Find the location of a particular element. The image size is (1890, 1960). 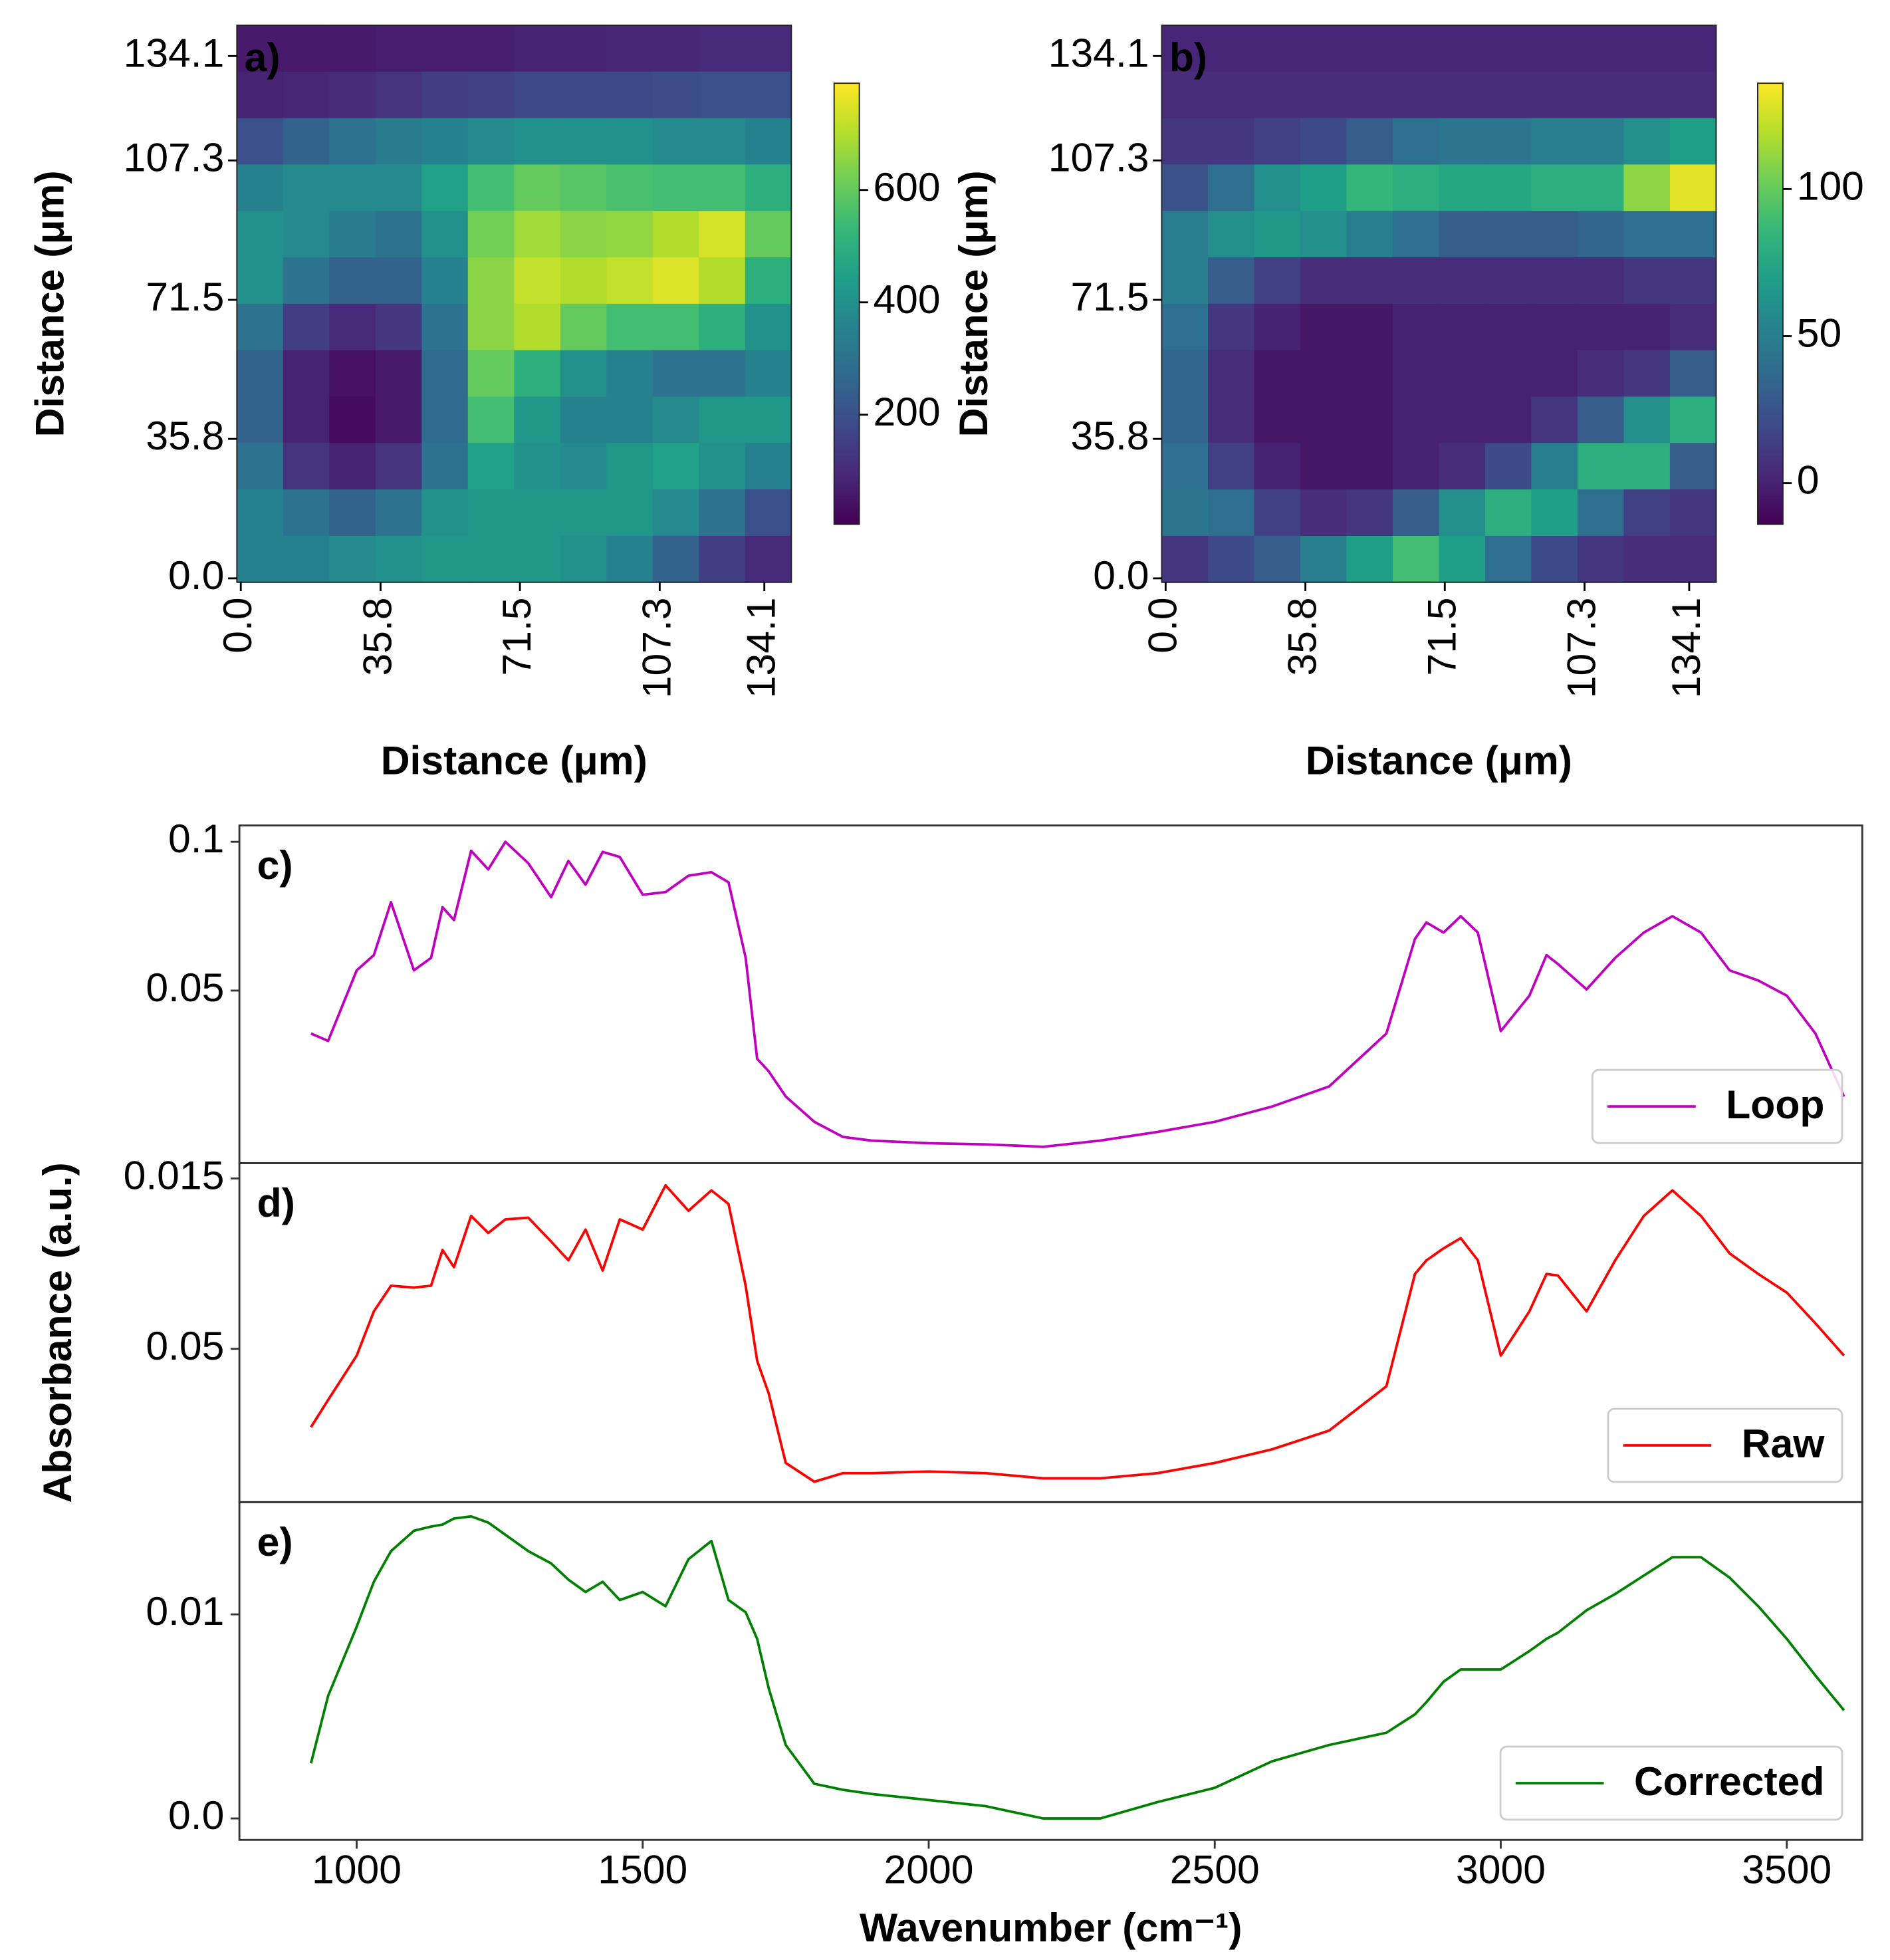

legend-label: Loop is located at coordinates (1775, 1104).